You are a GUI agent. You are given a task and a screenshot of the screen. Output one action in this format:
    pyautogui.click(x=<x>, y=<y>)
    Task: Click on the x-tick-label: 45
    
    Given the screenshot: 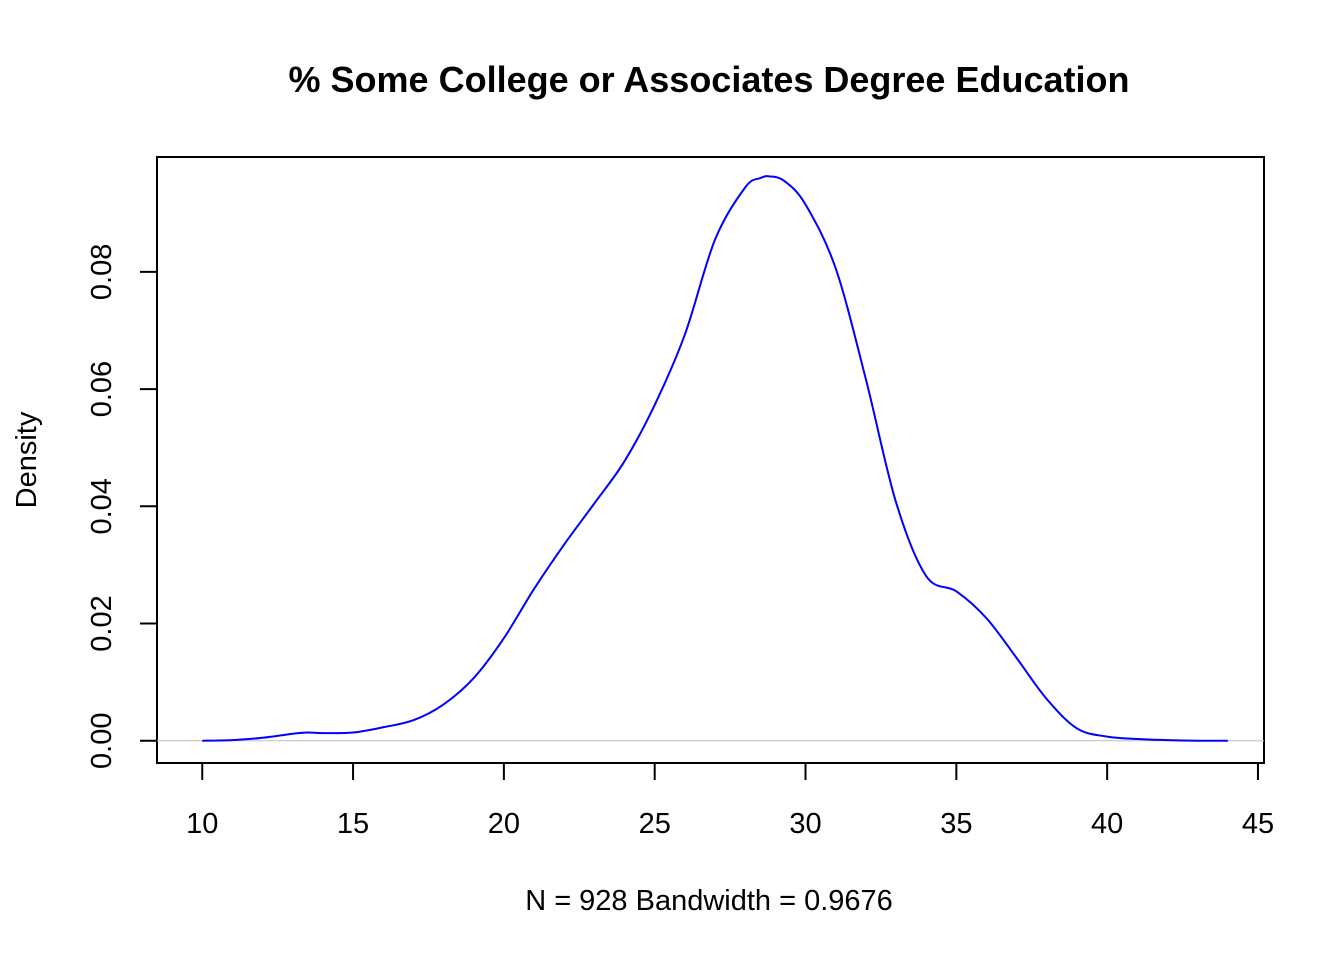 What is the action you would take?
    pyautogui.click(x=1258, y=824)
    